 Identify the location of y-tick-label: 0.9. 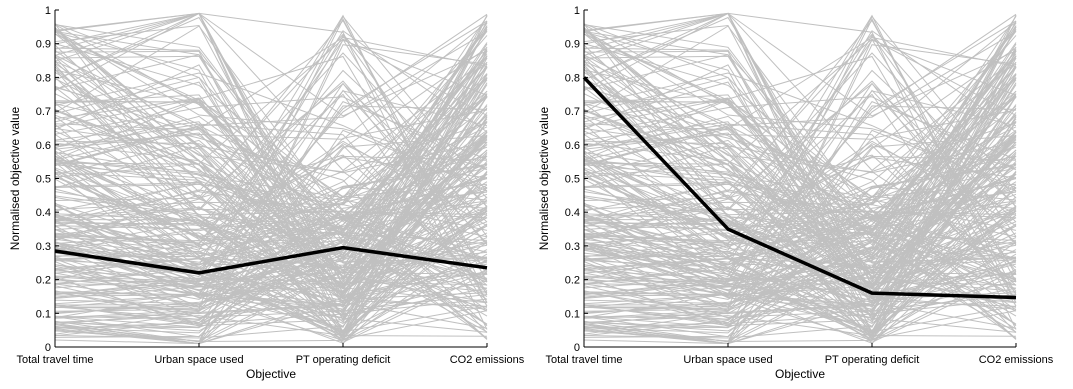
(572, 45).